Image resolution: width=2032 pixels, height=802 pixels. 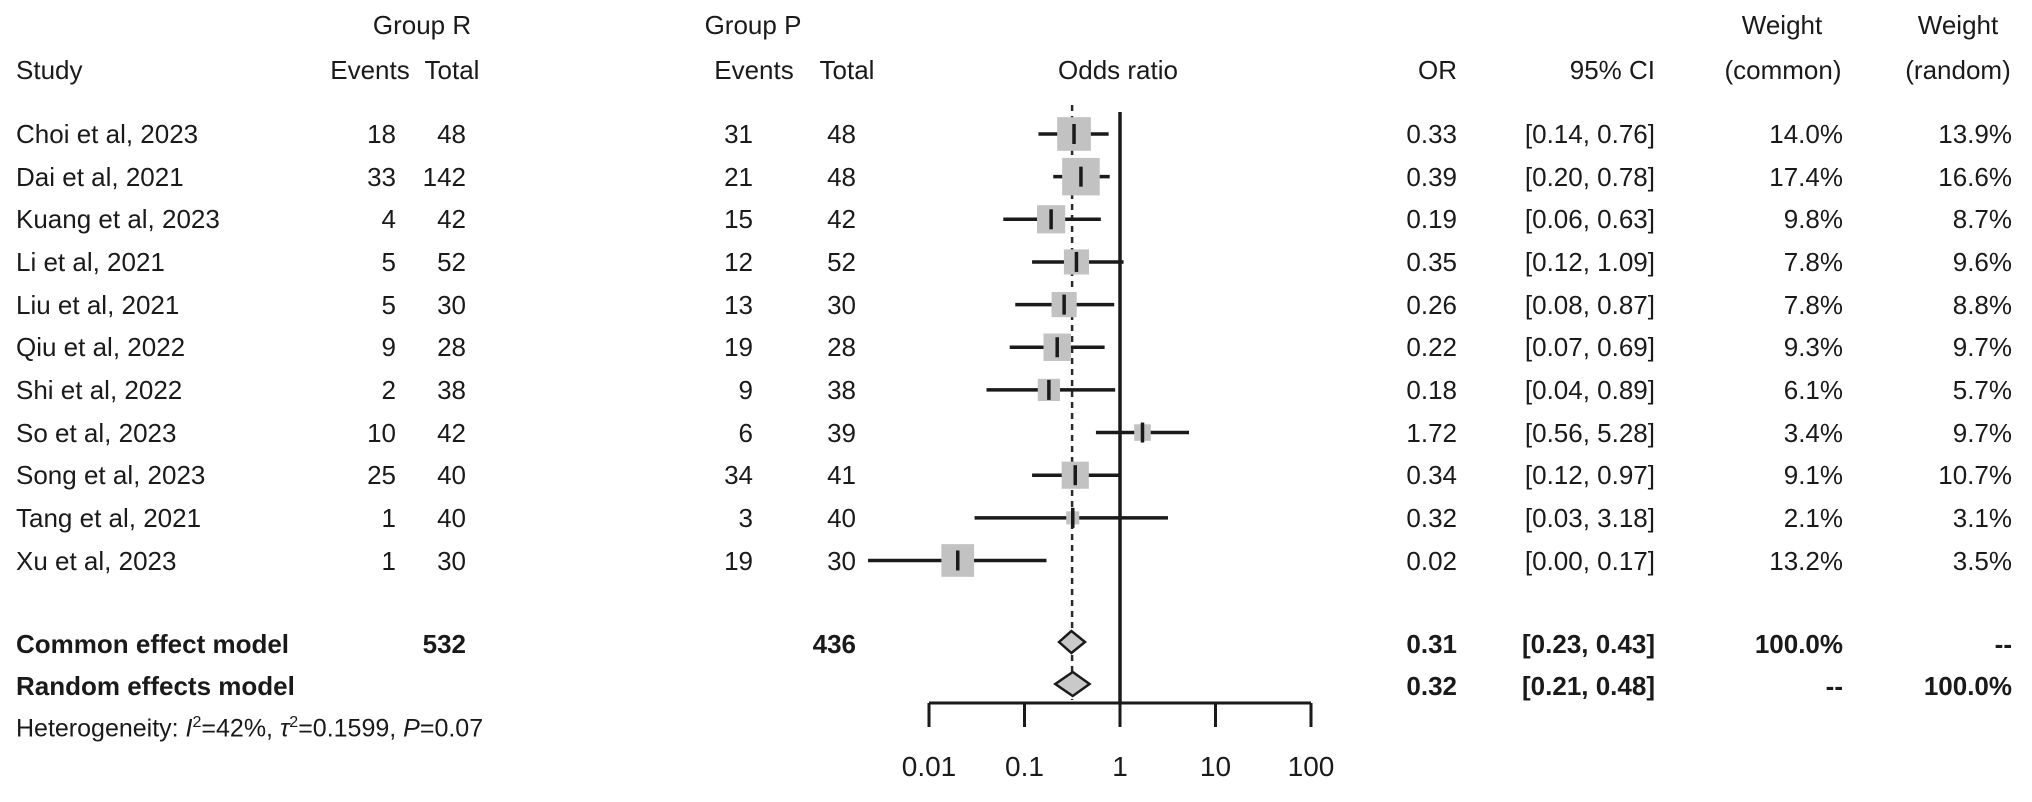 I want to click on cell-total_r-10: 30, so click(x=451, y=560).